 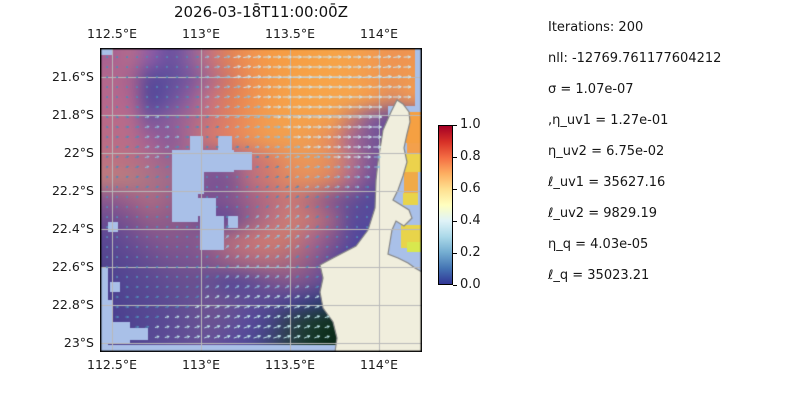 What do you see at coordinates (599, 275) in the screenshot?
I see `stats-line: ℓ_q = 35023.21` at bounding box center [599, 275].